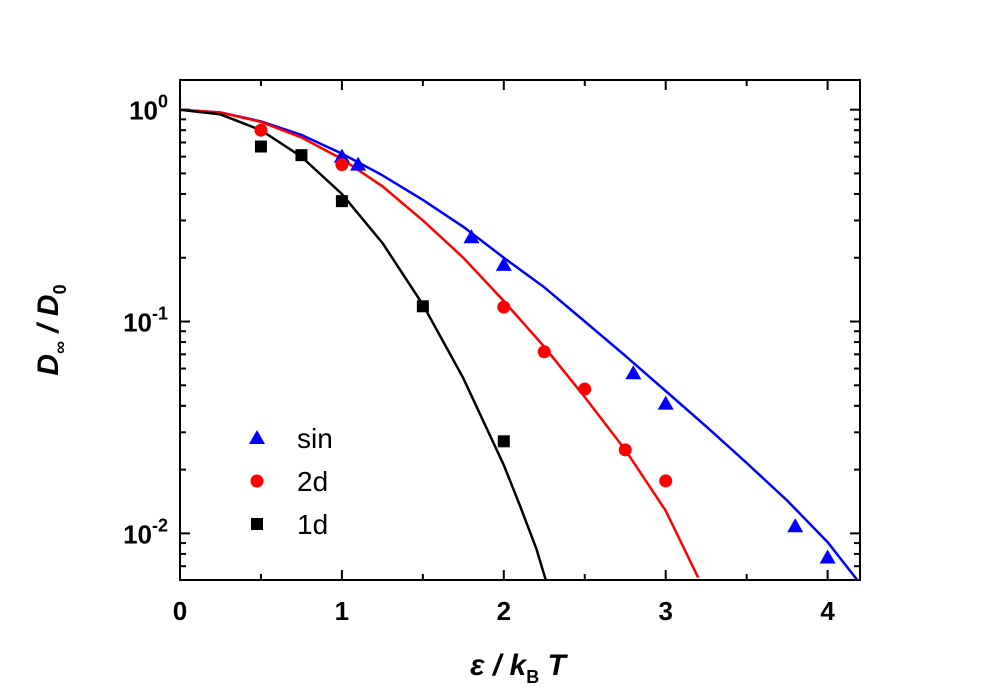 The image size is (1000, 700). What do you see at coordinates (257, 524) in the screenshot?
I see `legend-marker-1d` at bounding box center [257, 524].